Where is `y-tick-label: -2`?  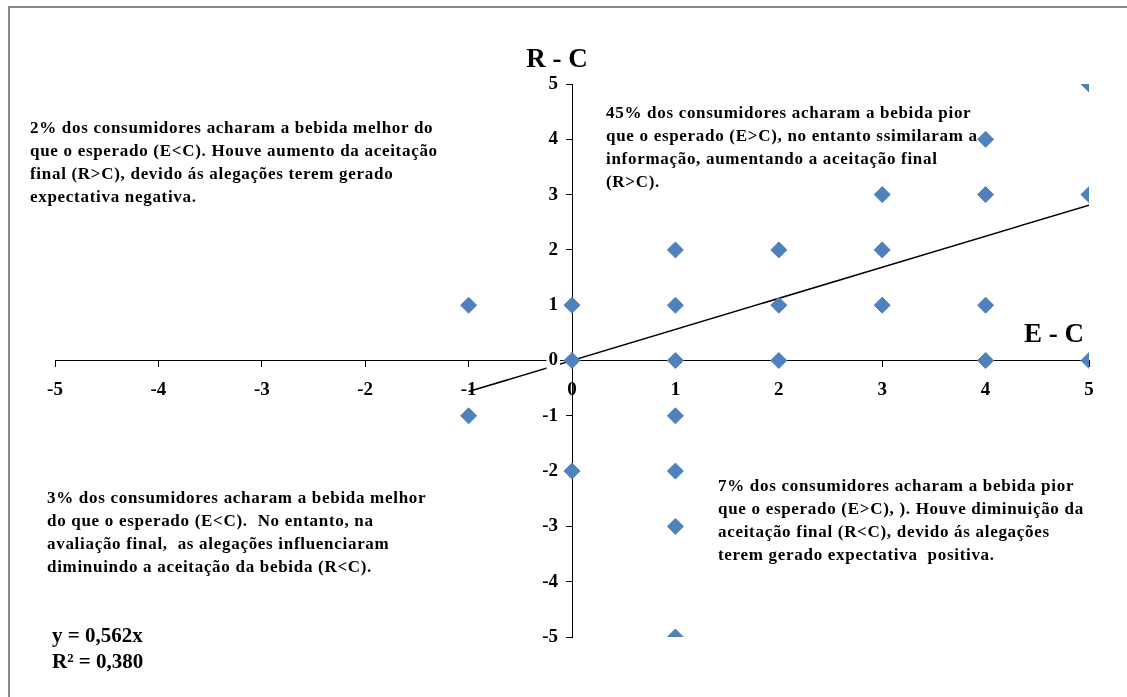 y-tick-label: -2 is located at coordinates (550, 470).